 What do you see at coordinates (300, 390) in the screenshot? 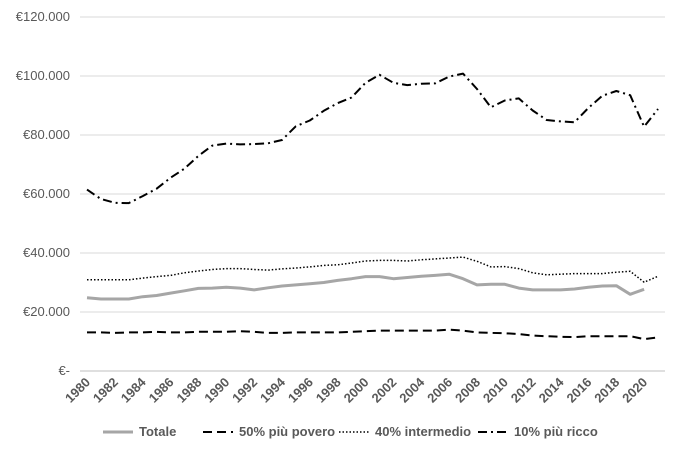
I see `x-tick-label: 1996` at bounding box center [300, 390].